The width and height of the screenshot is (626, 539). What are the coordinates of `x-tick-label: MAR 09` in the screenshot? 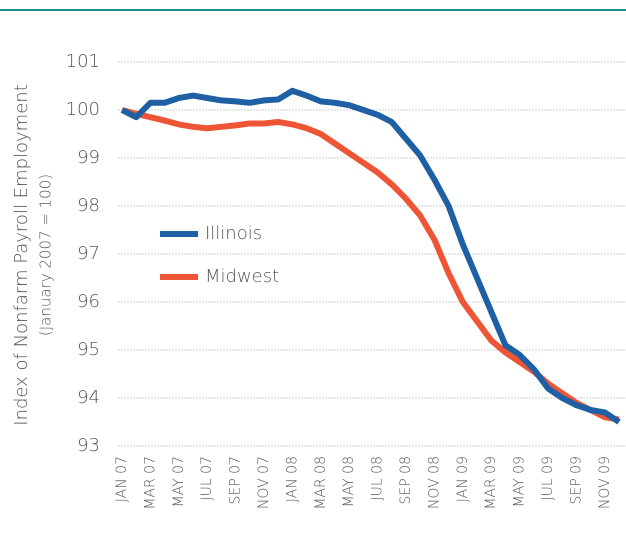 It's located at (491, 483).